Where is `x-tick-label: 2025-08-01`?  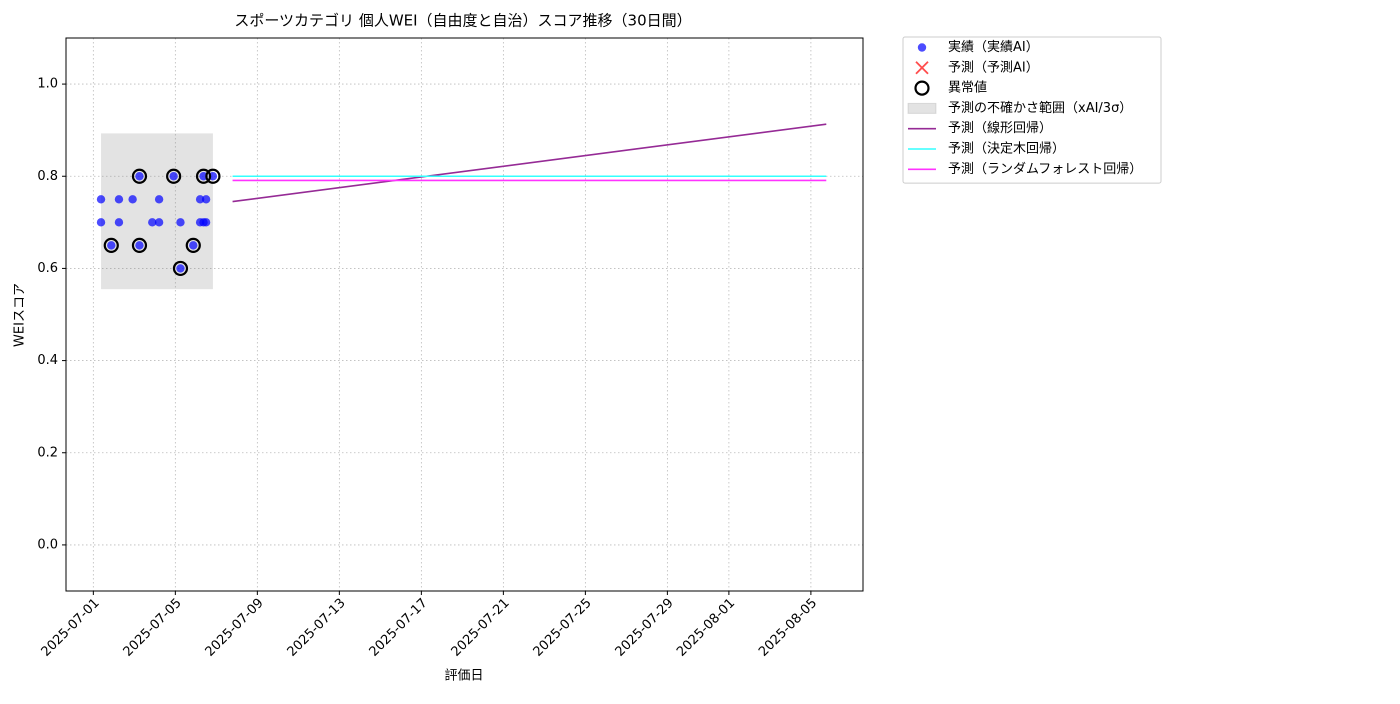
x-tick-label: 2025-08-01 is located at coordinates (706, 628).